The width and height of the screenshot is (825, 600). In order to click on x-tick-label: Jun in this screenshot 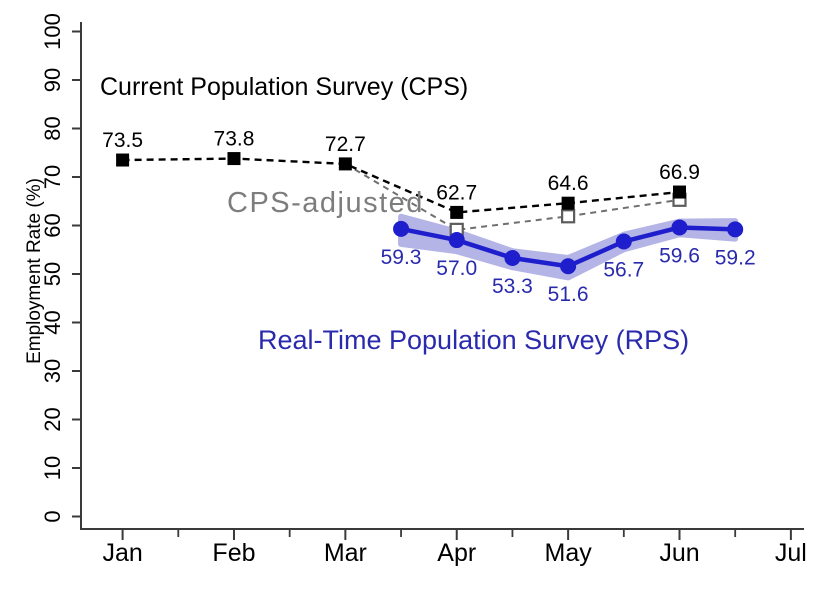, I will do `click(679, 553)`.